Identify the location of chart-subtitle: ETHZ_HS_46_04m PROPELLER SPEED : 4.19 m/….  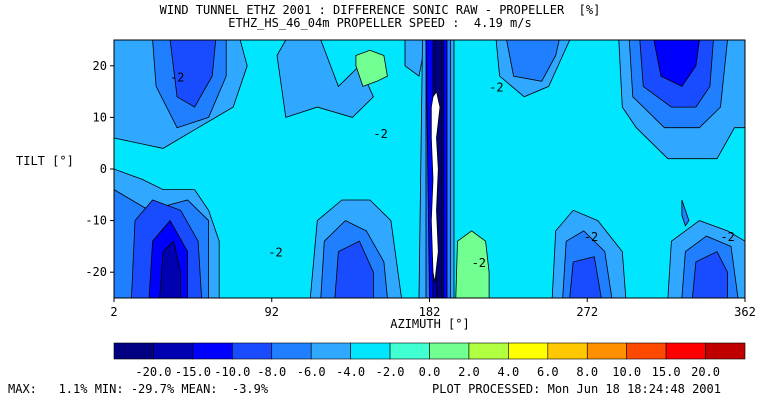
(380, 23).